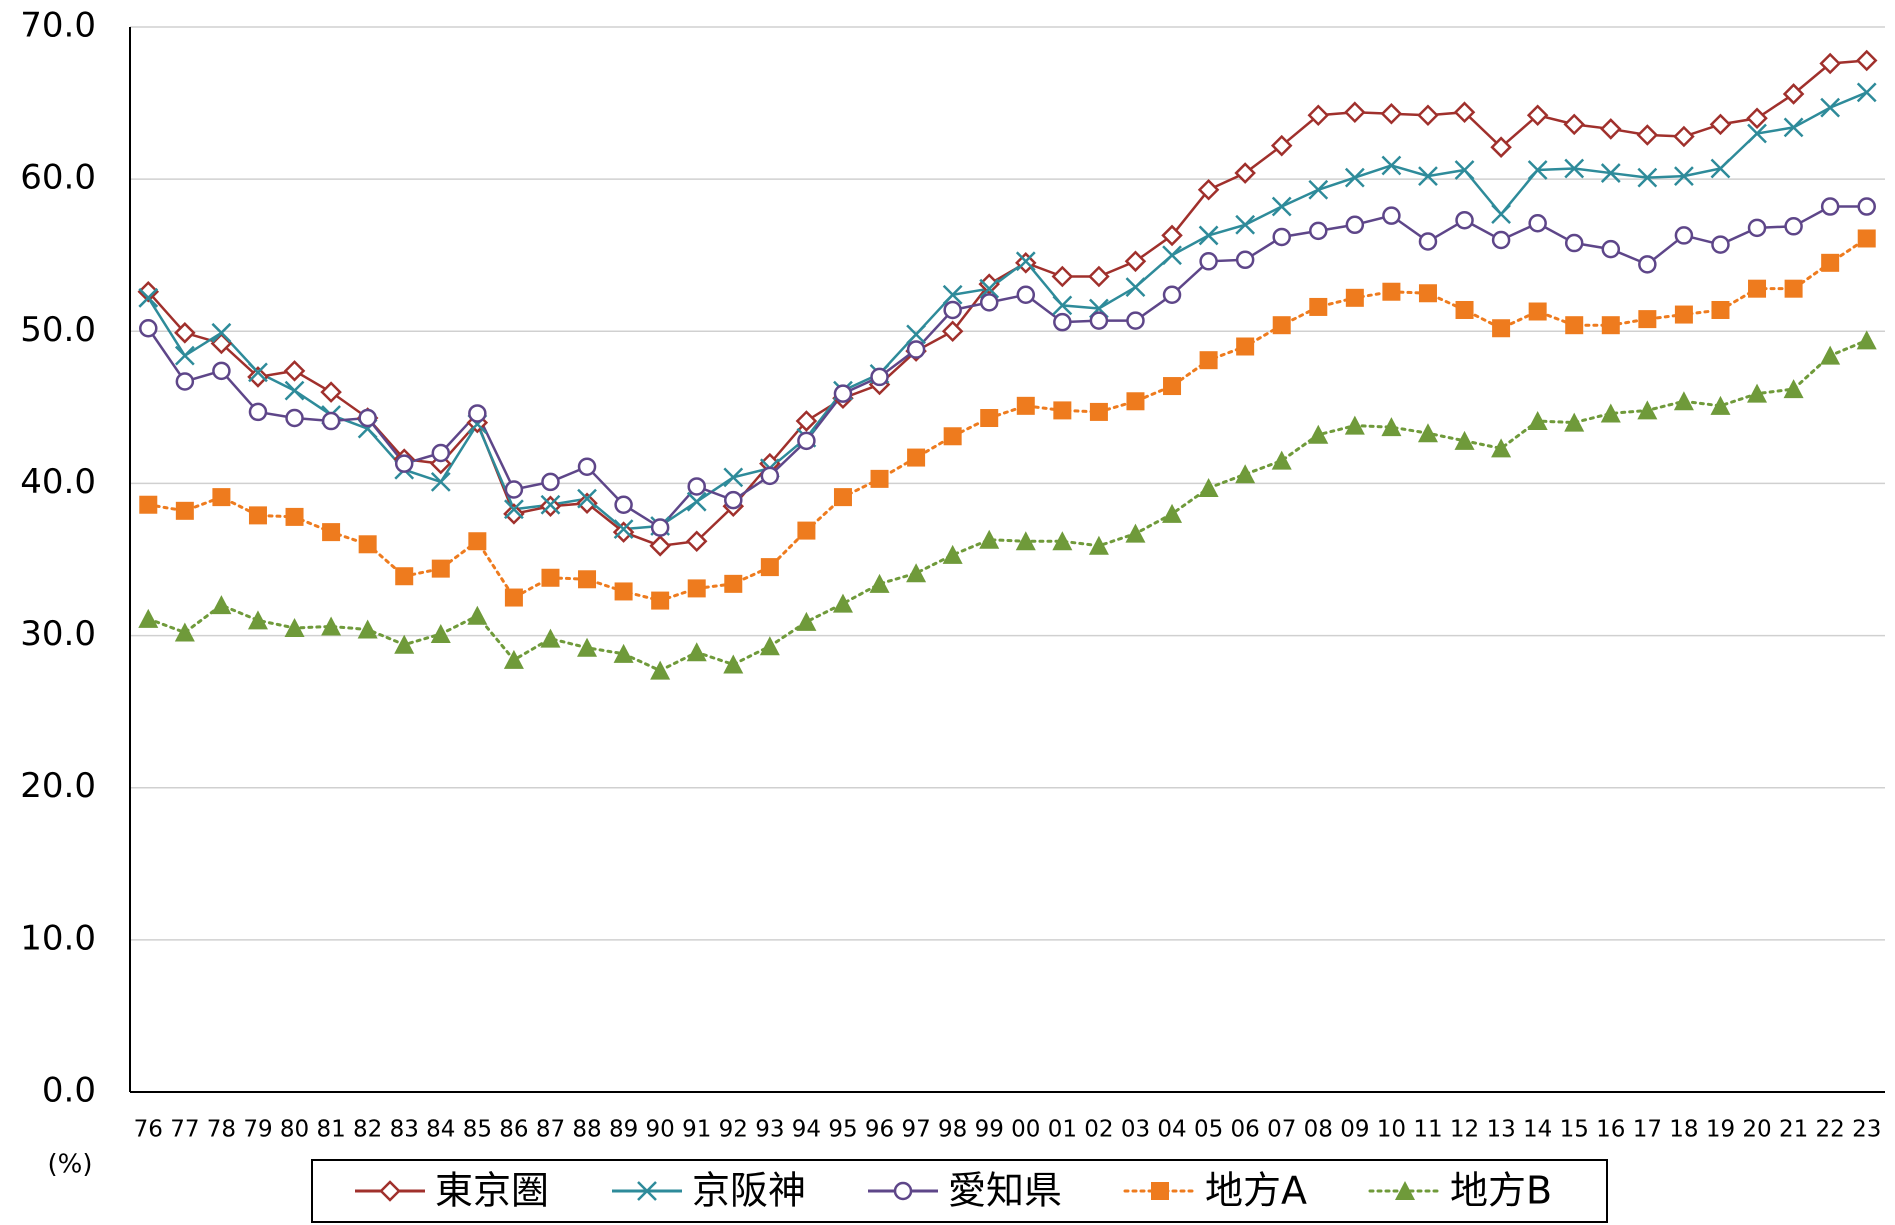 This screenshot has width=1895, height=1225. What do you see at coordinates (70, 1165) in the screenshot?
I see `y-unit-label: (%)` at bounding box center [70, 1165].